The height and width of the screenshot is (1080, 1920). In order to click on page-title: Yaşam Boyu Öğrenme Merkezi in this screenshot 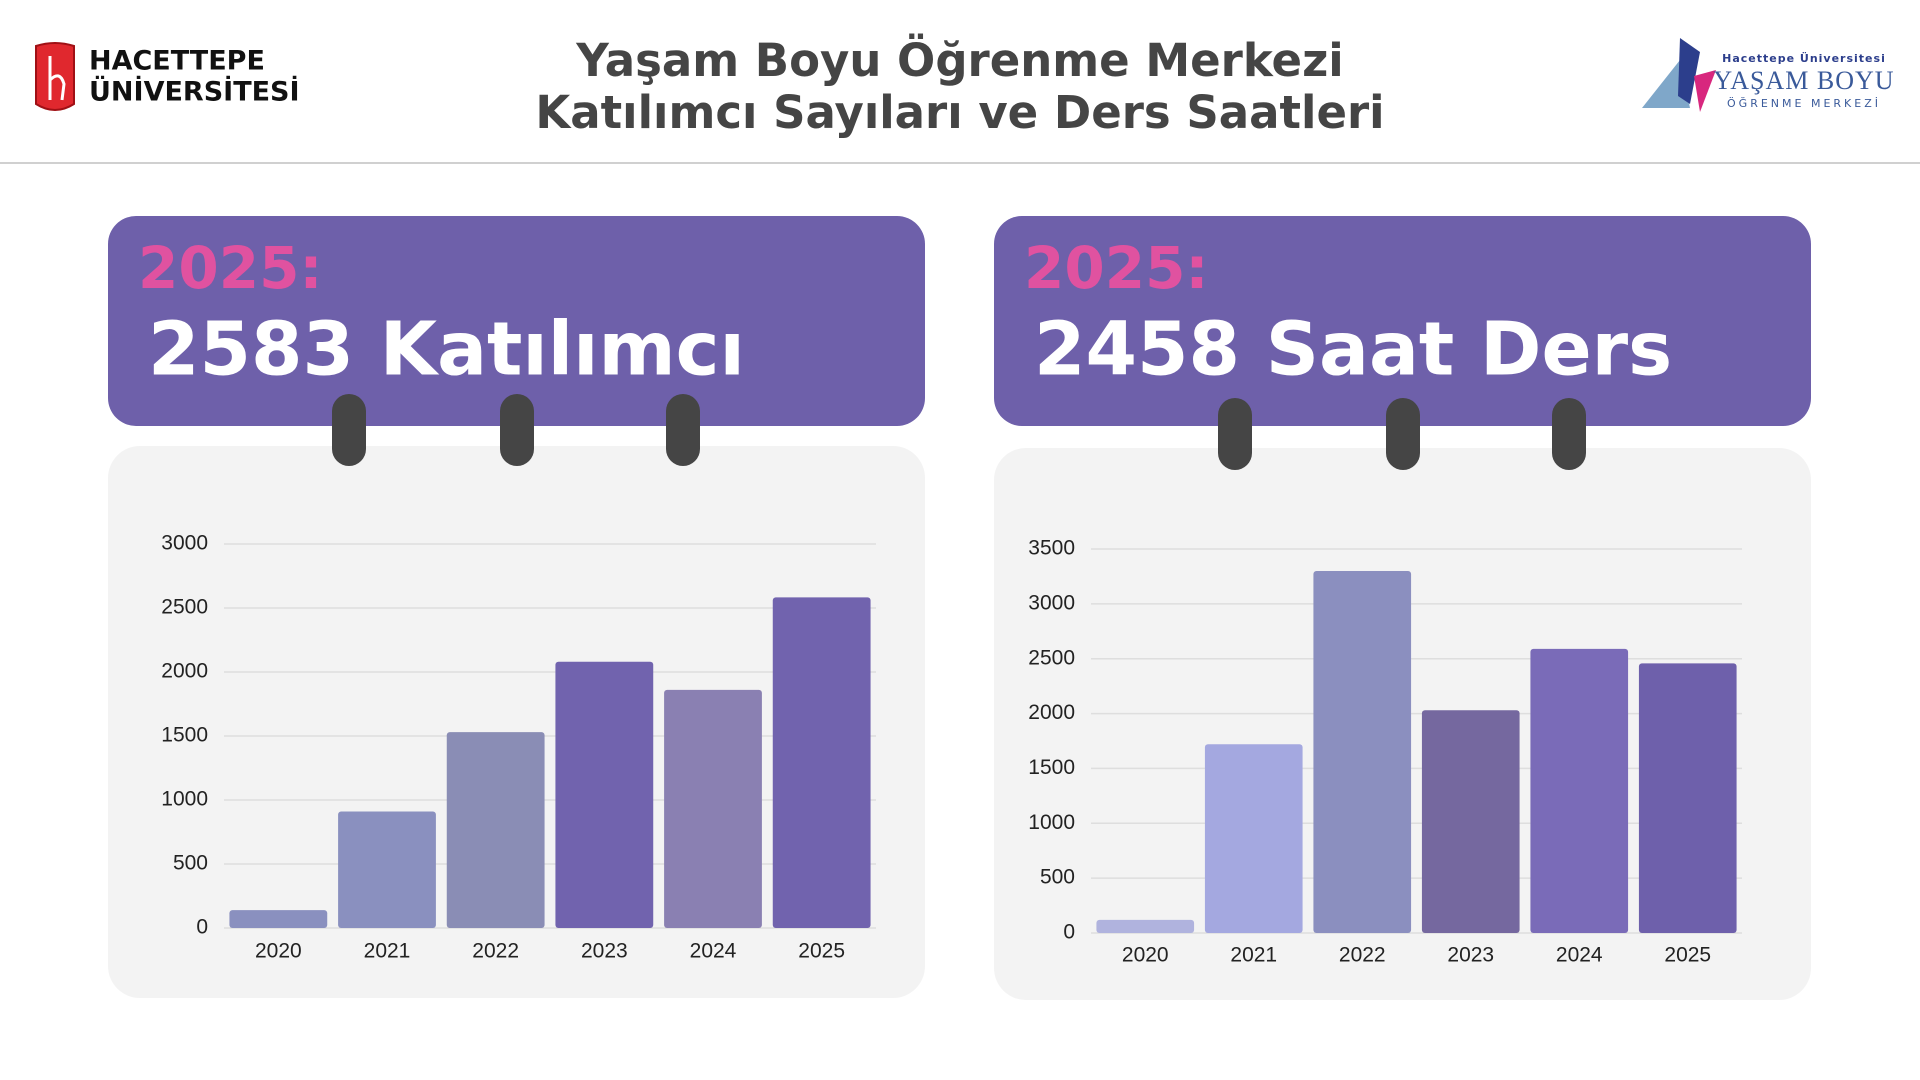, I will do `click(959, 60)`.